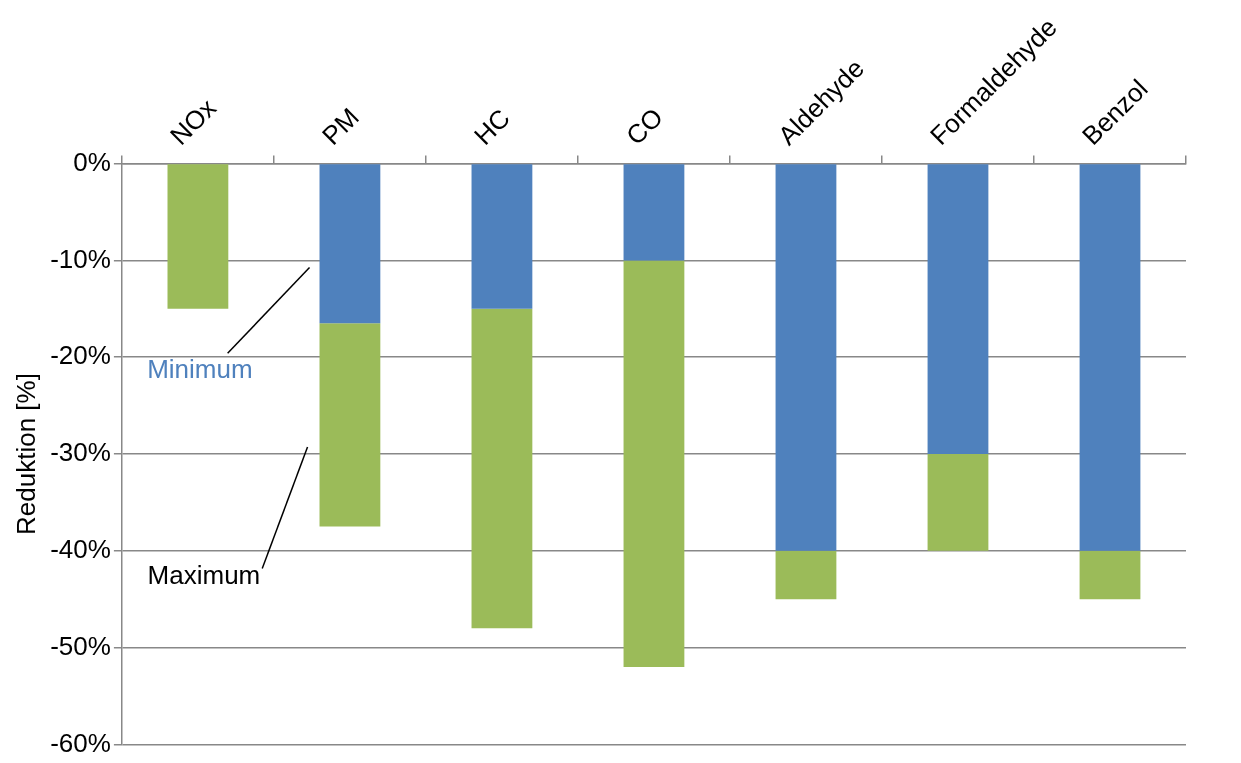 The height and width of the screenshot is (763, 1241). I want to click on y-tick-label: -20%, so click(80, 355).